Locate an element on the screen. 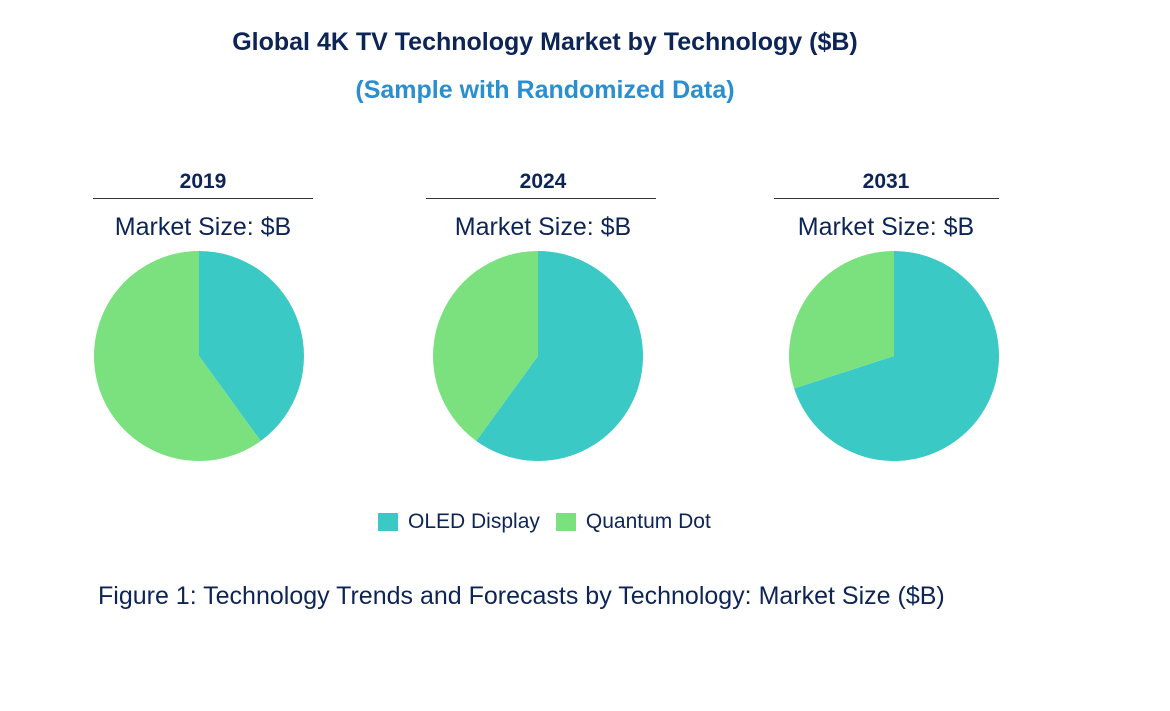 The image size is (1170, 711). legend-item-quantum-dot: Quantum Dot is located at coordinates (633, 522).